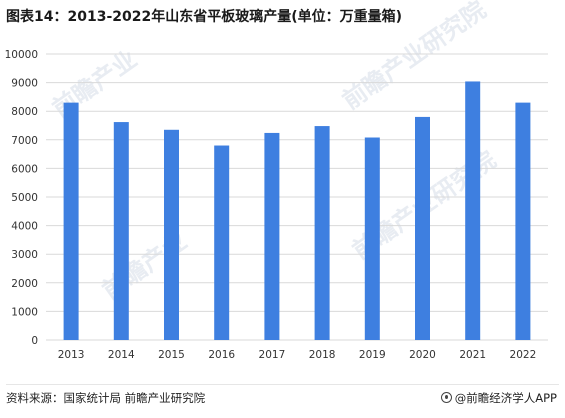  What do you see at coordinates (204, 17) in the screenshot?
I see `chart-title: 图表14：2013-2022年山东省平板玻璃产量(单位：万重量箱)` at bounding box center [204, 17].